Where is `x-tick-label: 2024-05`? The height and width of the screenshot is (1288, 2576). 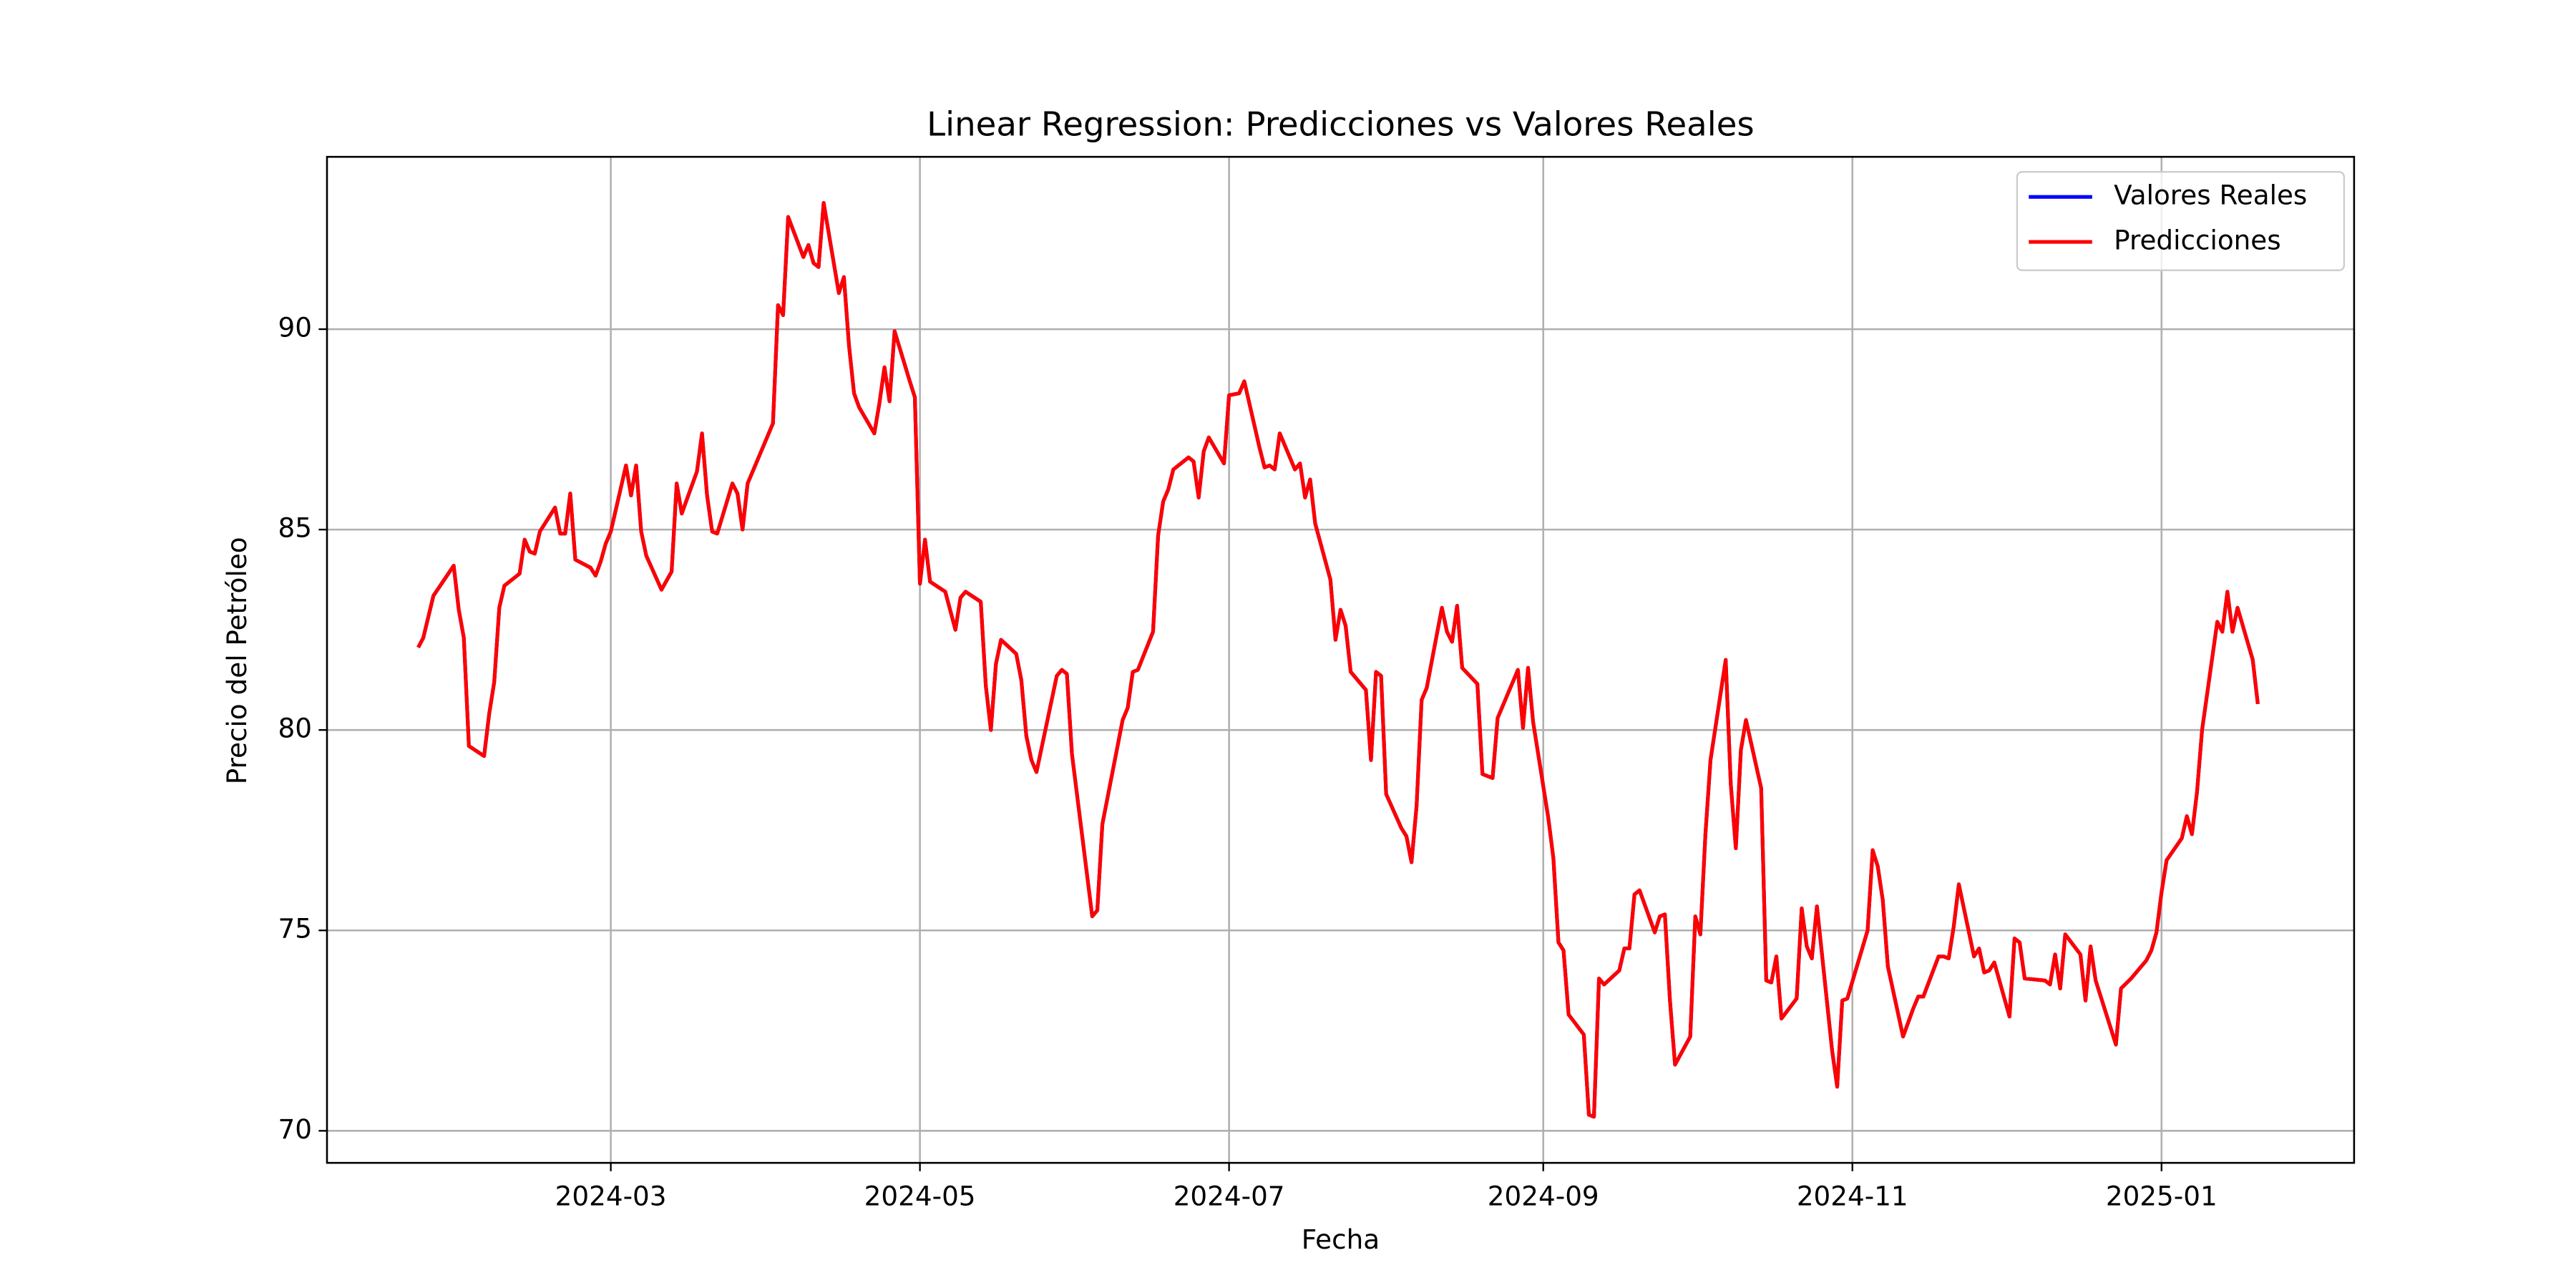
x-tick-label: 2024-05 is located at coordinates (920, 1196).